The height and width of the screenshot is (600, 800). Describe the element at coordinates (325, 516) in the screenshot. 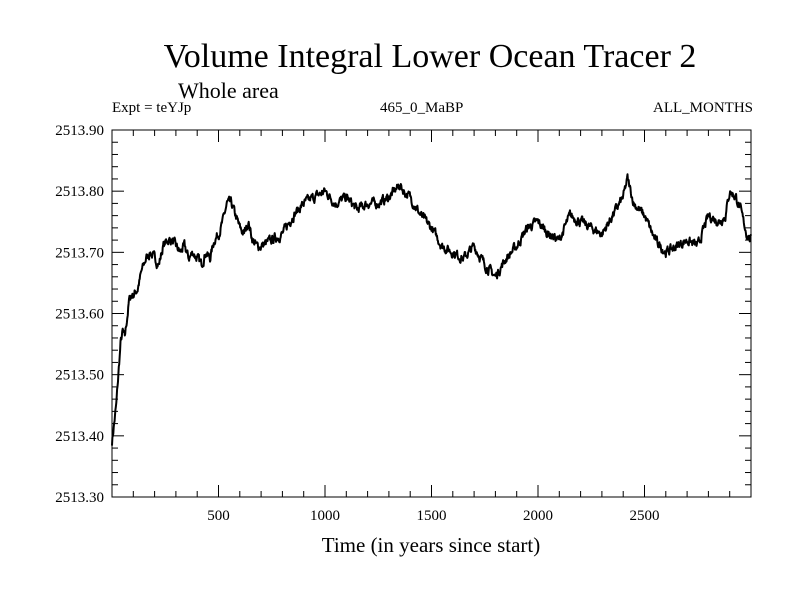

I see `x-tick-label: 1000` at that location.